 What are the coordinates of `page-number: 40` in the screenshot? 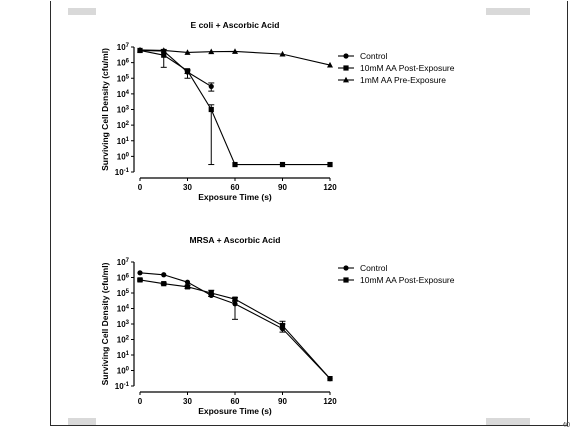 It's located at (566, 425).